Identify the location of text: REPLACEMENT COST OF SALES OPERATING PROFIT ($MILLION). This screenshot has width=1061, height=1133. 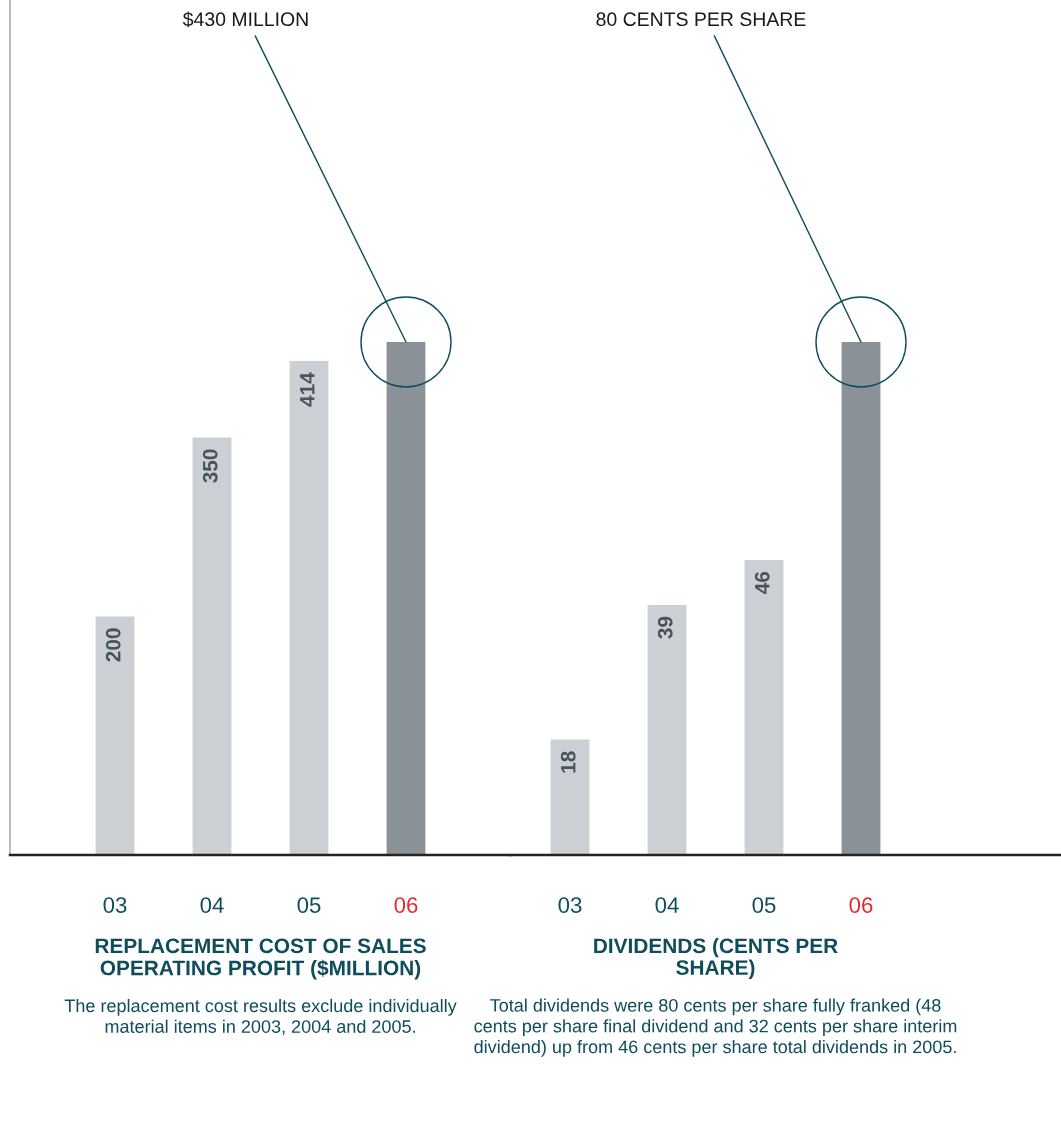
(260, 959).